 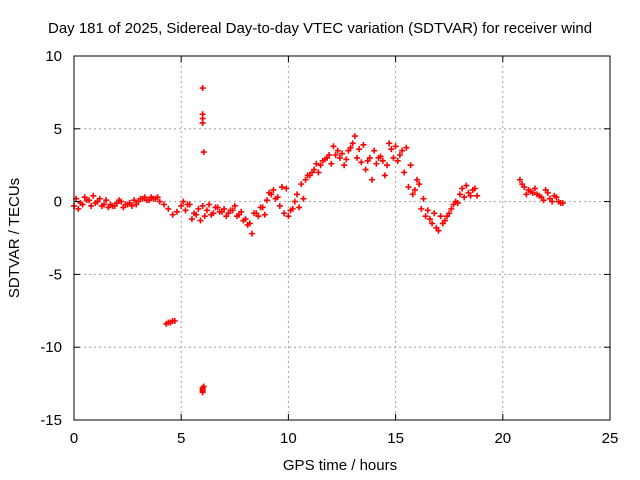 I want to click on x-axis-tick-labels: 0 5 10 15 20 25, so click(x=344, y=438).